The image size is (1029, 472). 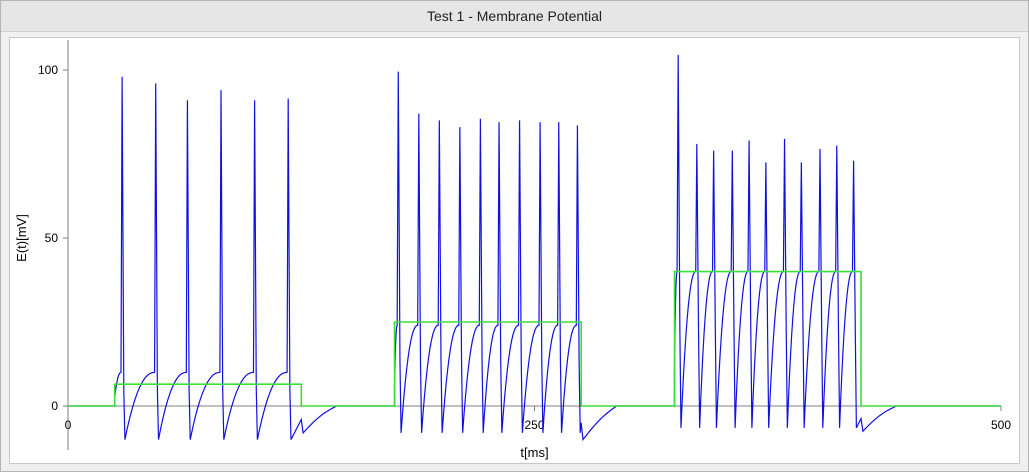 I want to click on window-title: Test 1 - Membrane Potential, so click(x=514, y=16).